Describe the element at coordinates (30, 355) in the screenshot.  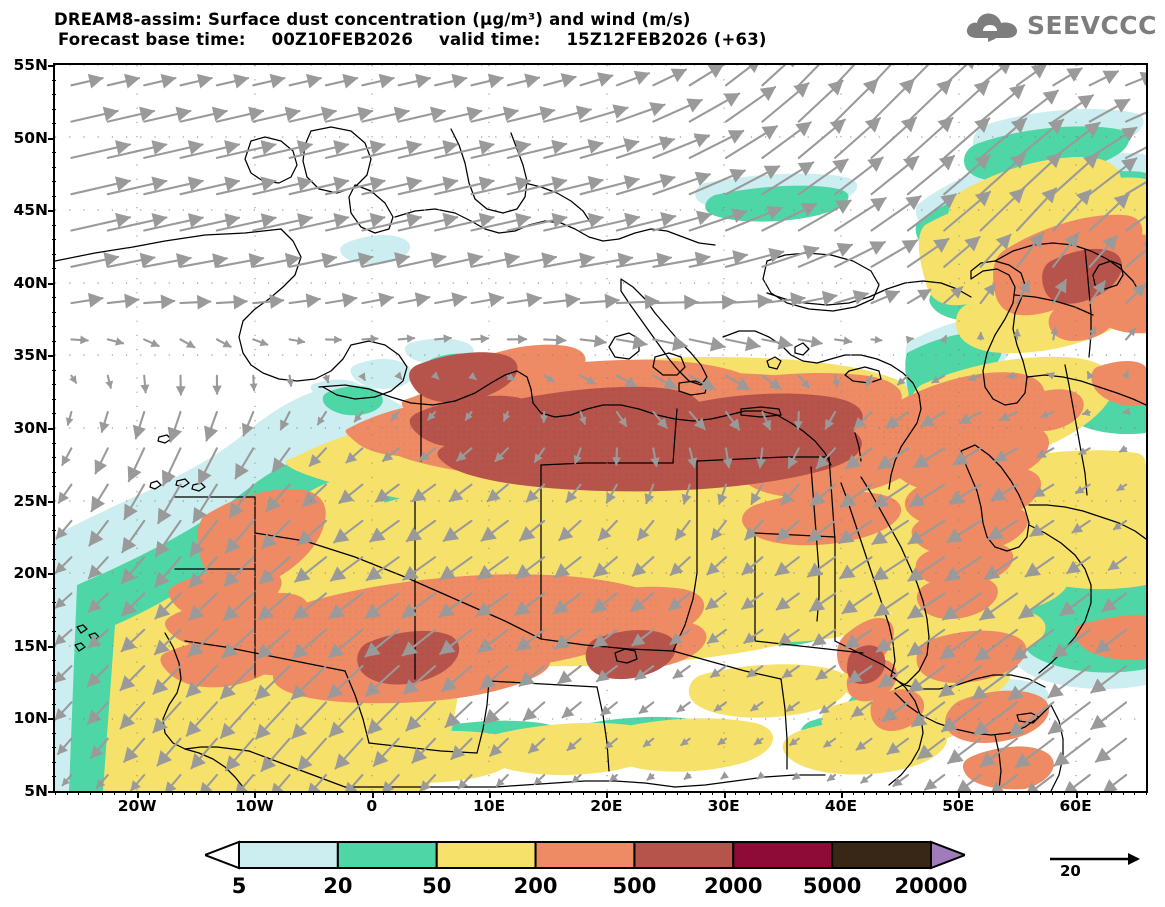
I see `y-tick-label-35n: 35N` at that location.